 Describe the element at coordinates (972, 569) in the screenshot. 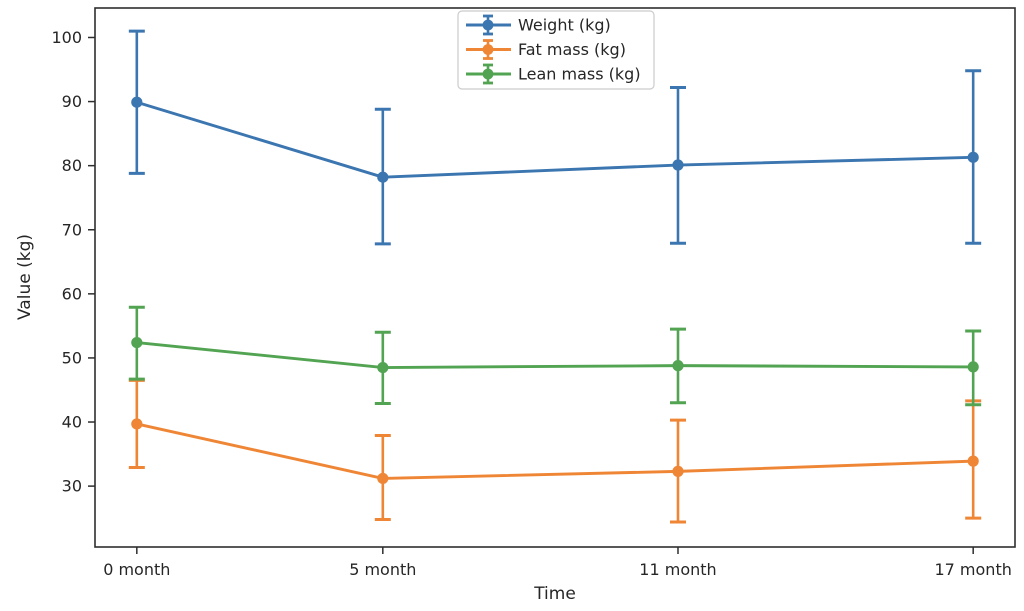

I see `x-tick-label: 17 month` at that location.